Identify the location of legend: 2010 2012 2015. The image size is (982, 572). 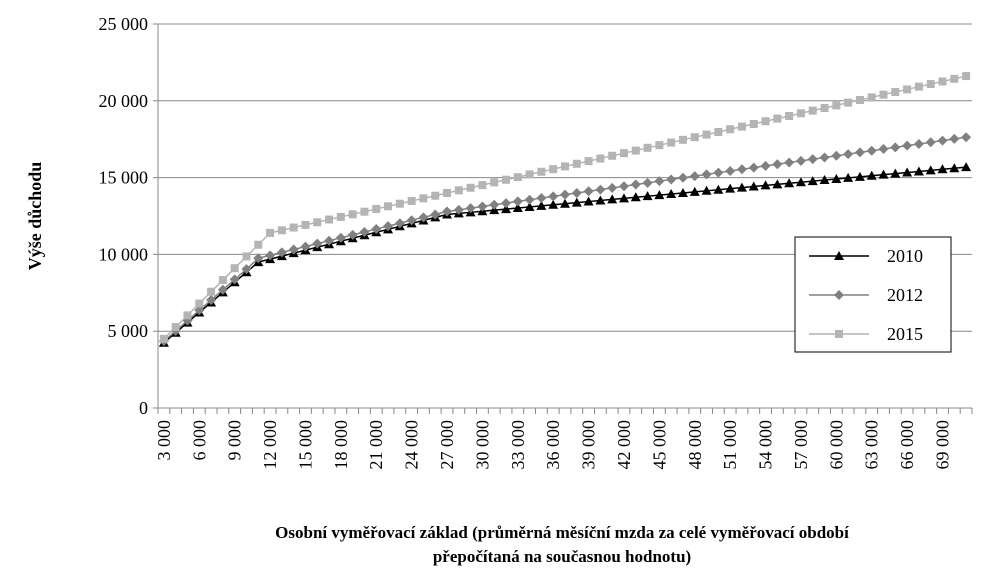
(873, 294).